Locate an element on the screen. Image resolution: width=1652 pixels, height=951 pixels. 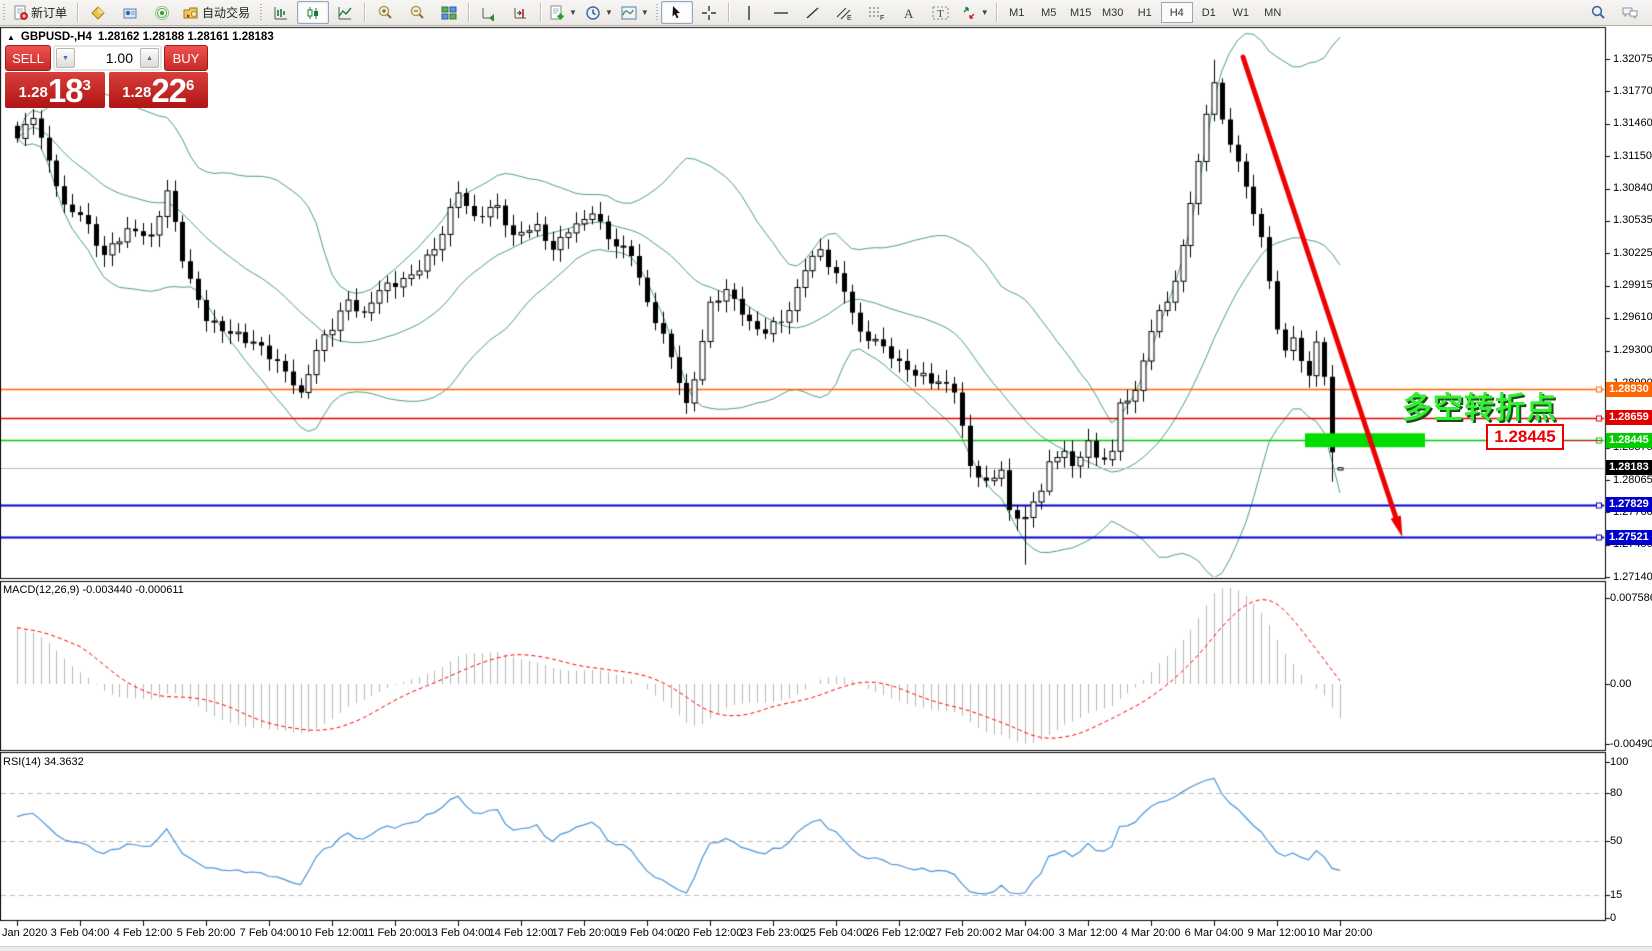
navigator-button is located at coordinates (130, 12).